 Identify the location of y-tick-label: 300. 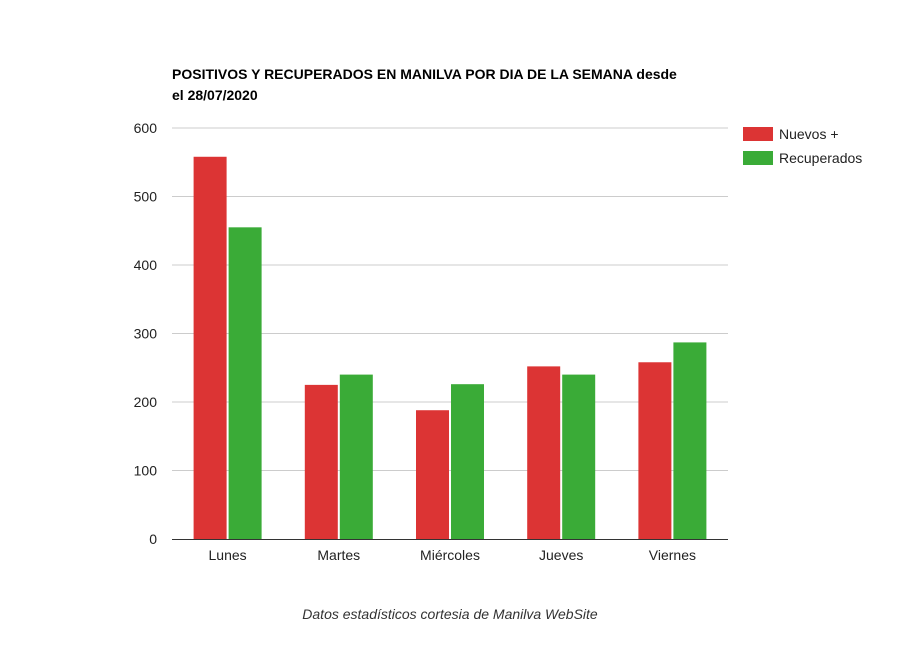
(146, 334).